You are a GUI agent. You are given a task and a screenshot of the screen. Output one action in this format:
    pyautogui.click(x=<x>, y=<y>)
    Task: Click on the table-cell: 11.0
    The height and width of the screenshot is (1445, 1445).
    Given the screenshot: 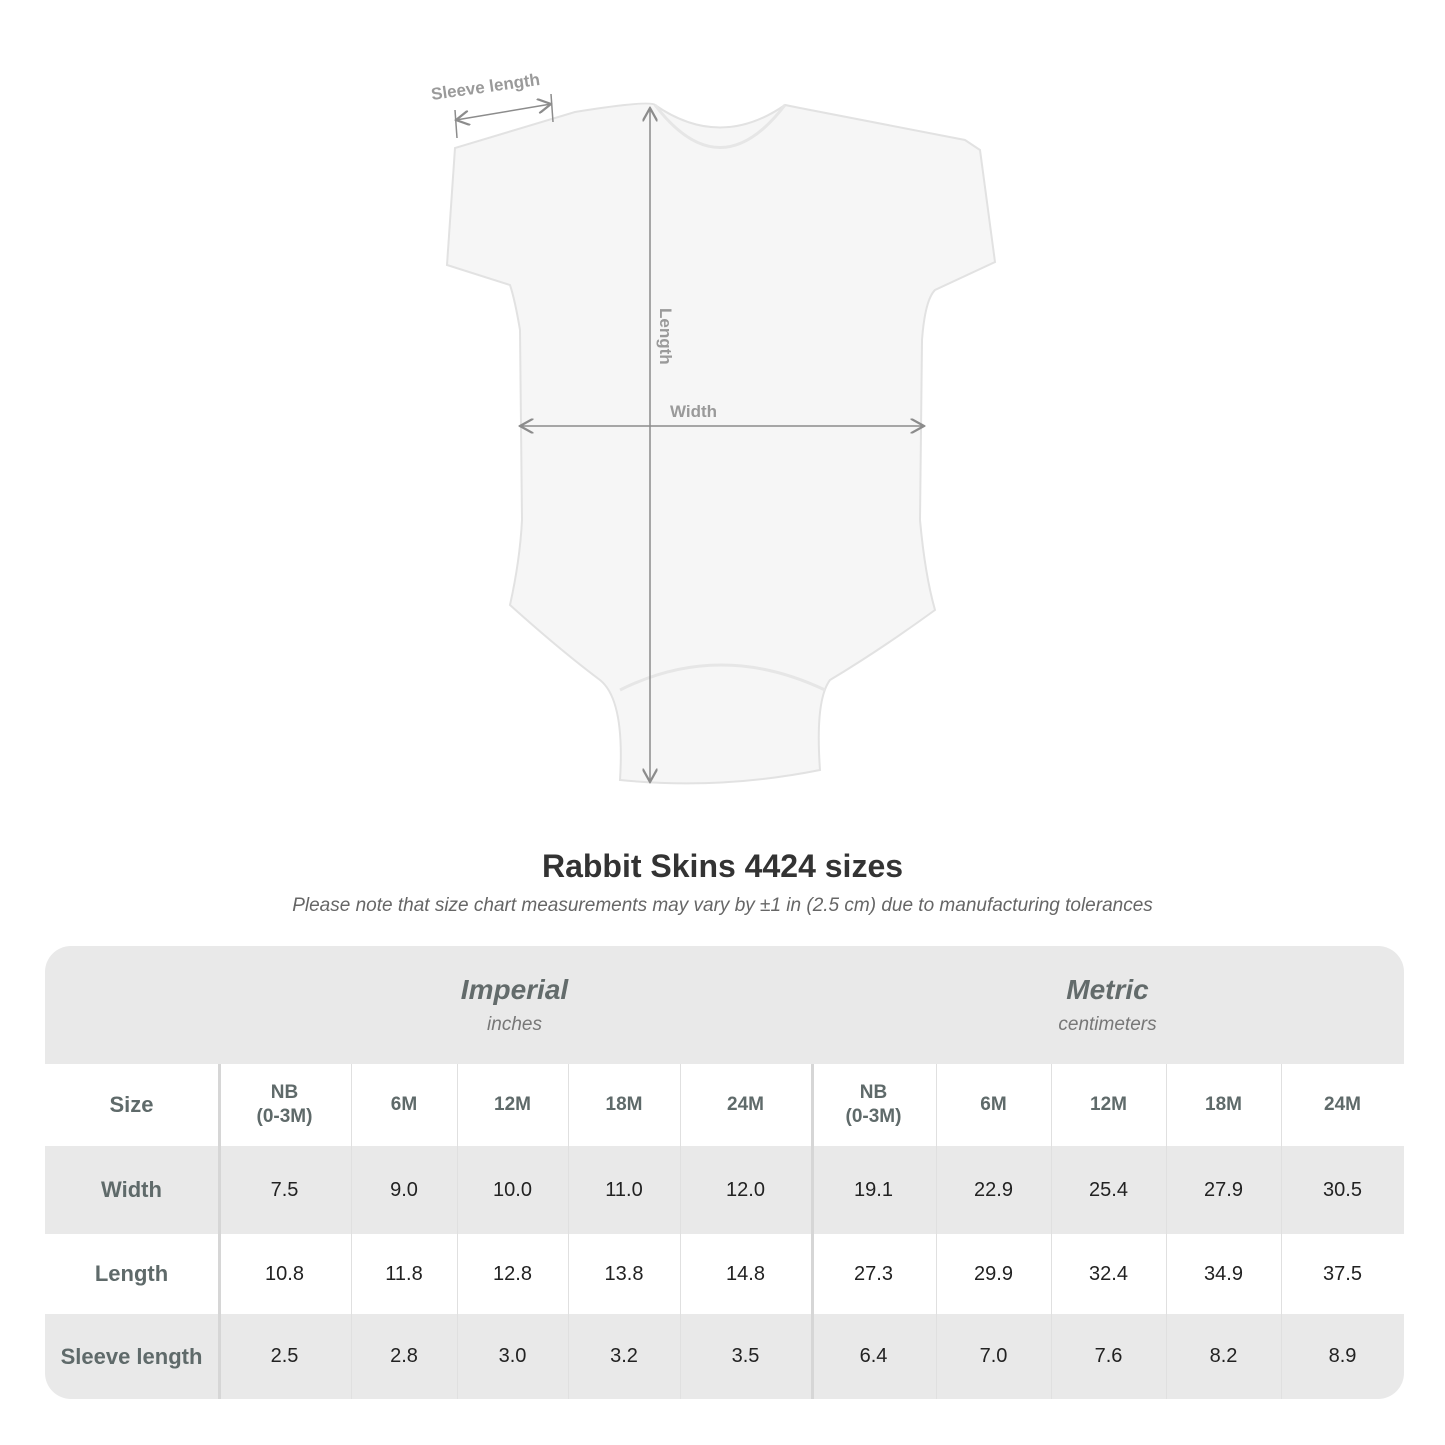 What is the action you would take?
    pyautogui.click(x=624, y=1189)
    